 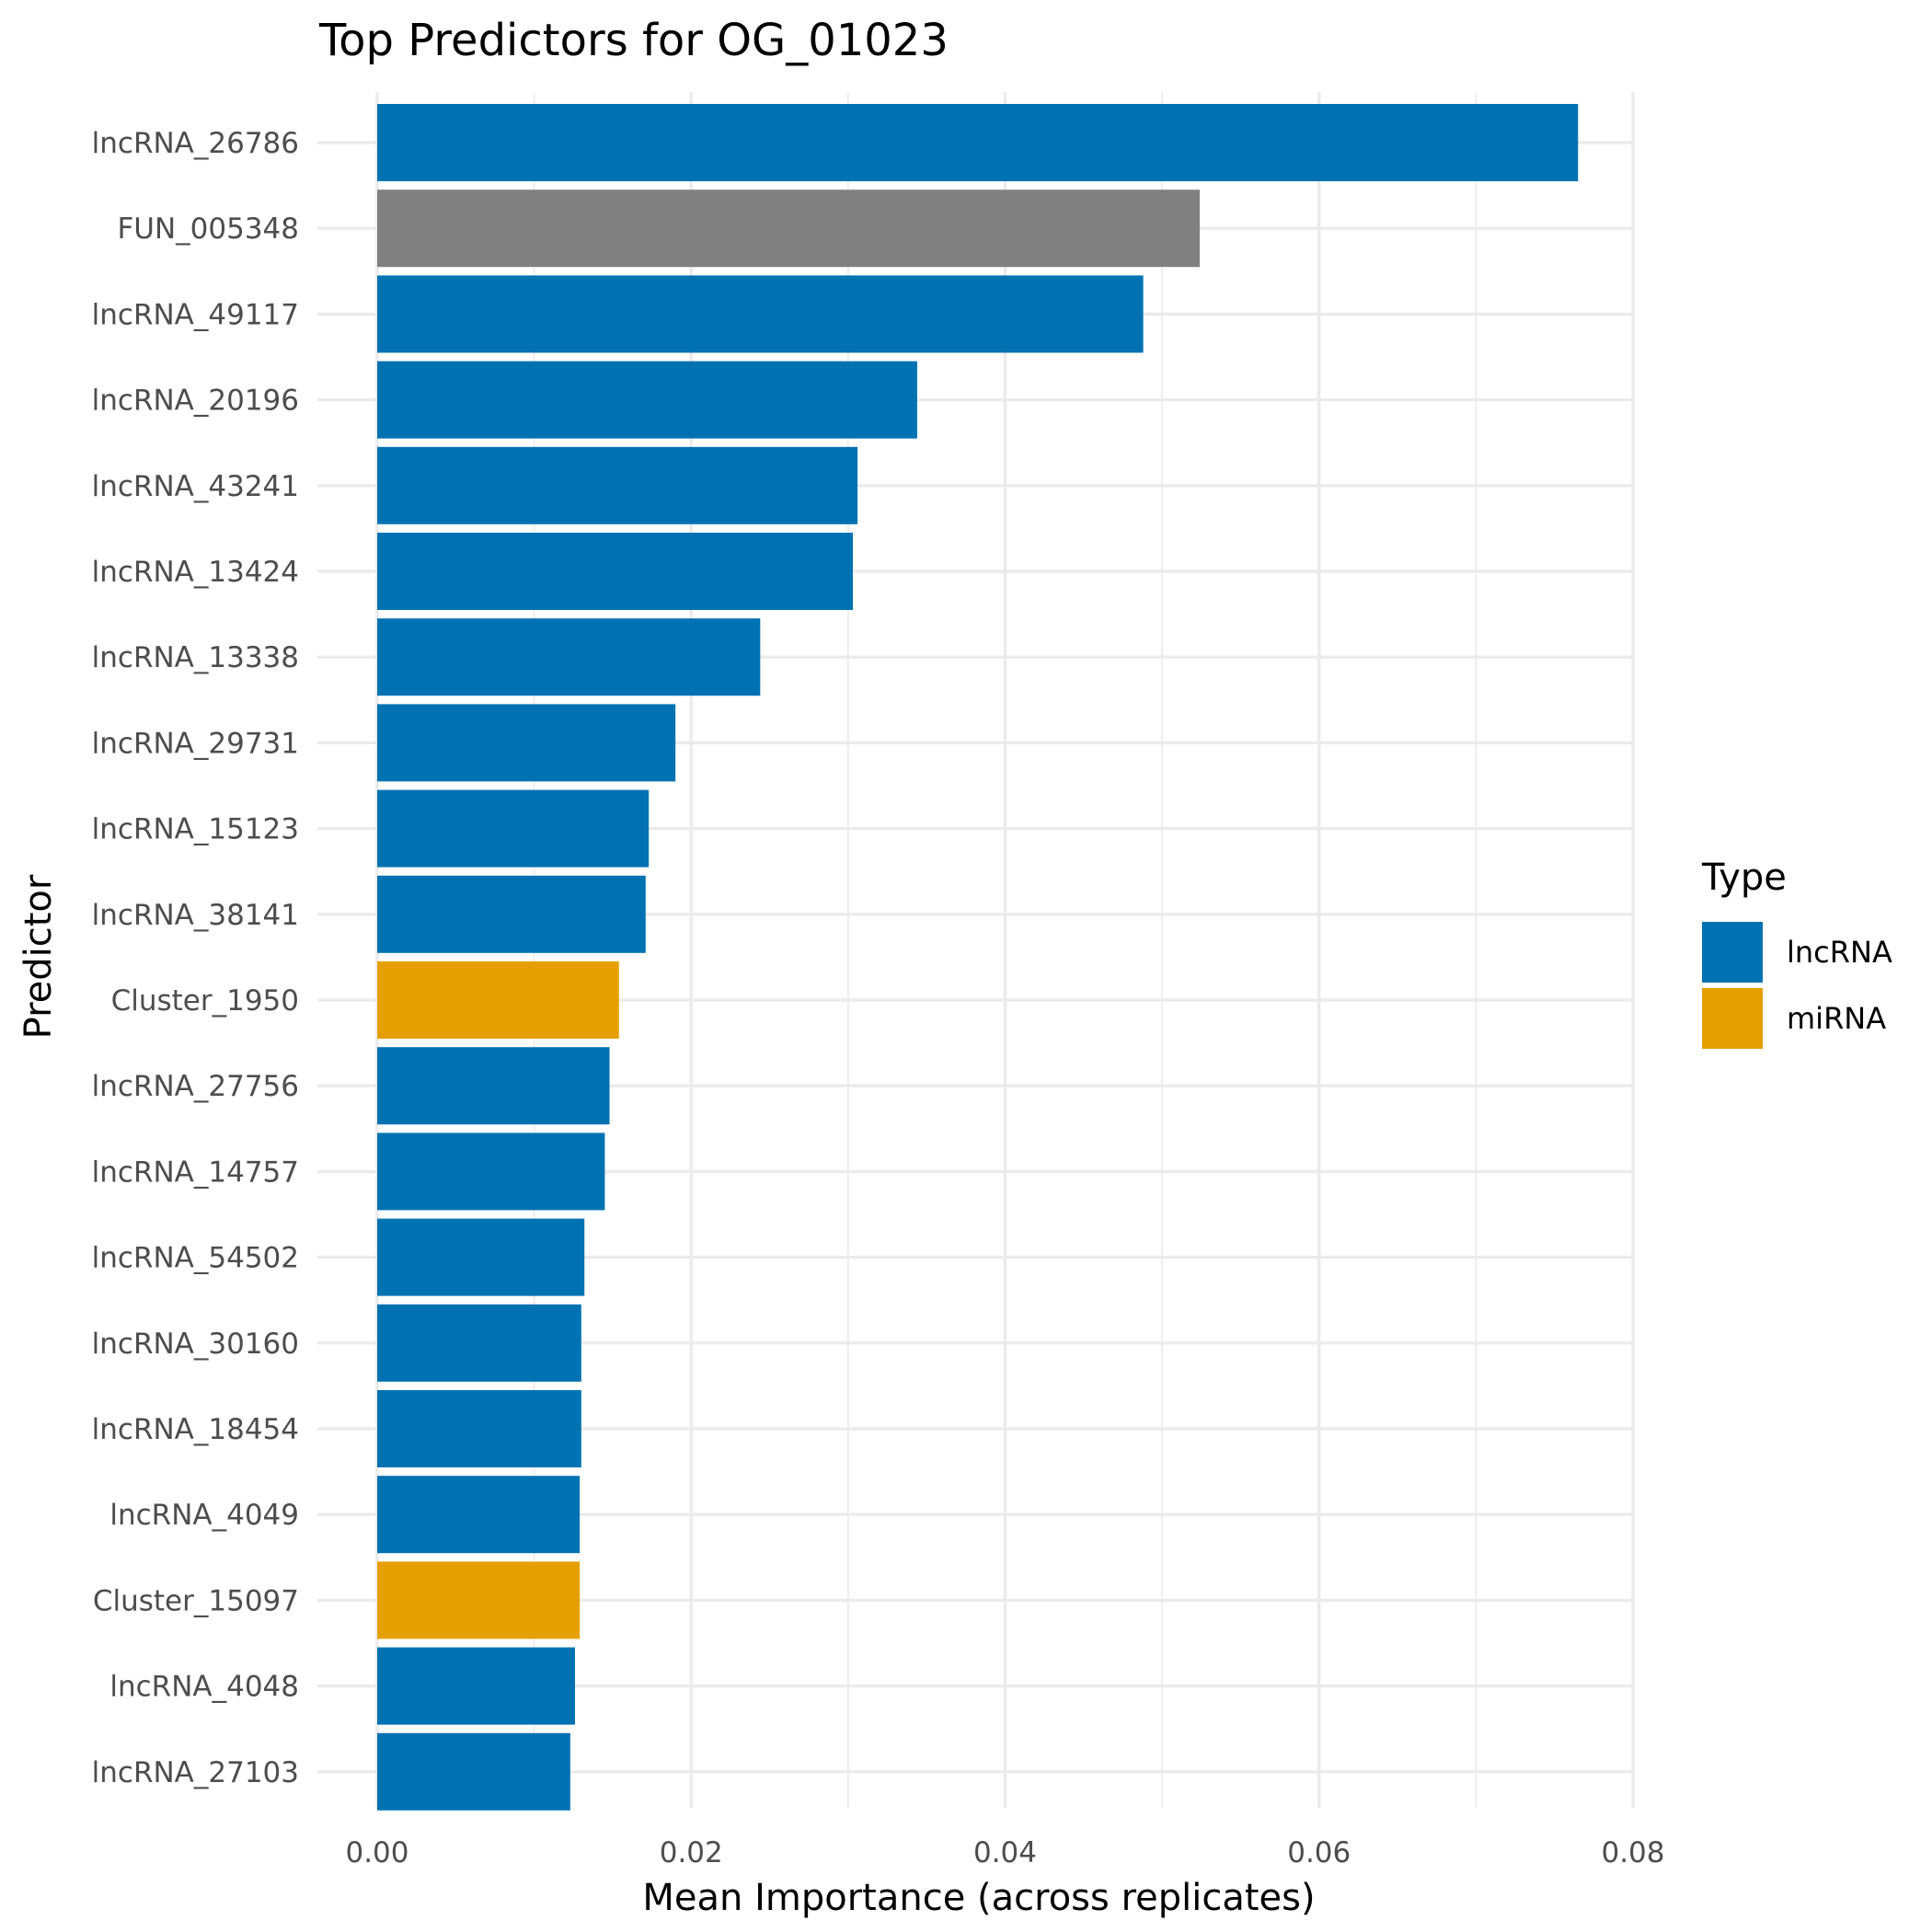 What do you see at coordinates (633, 40) in the screenshot?
I see `chart-title: Top Predictors for OG_01023` at bounding box center [633, 40].